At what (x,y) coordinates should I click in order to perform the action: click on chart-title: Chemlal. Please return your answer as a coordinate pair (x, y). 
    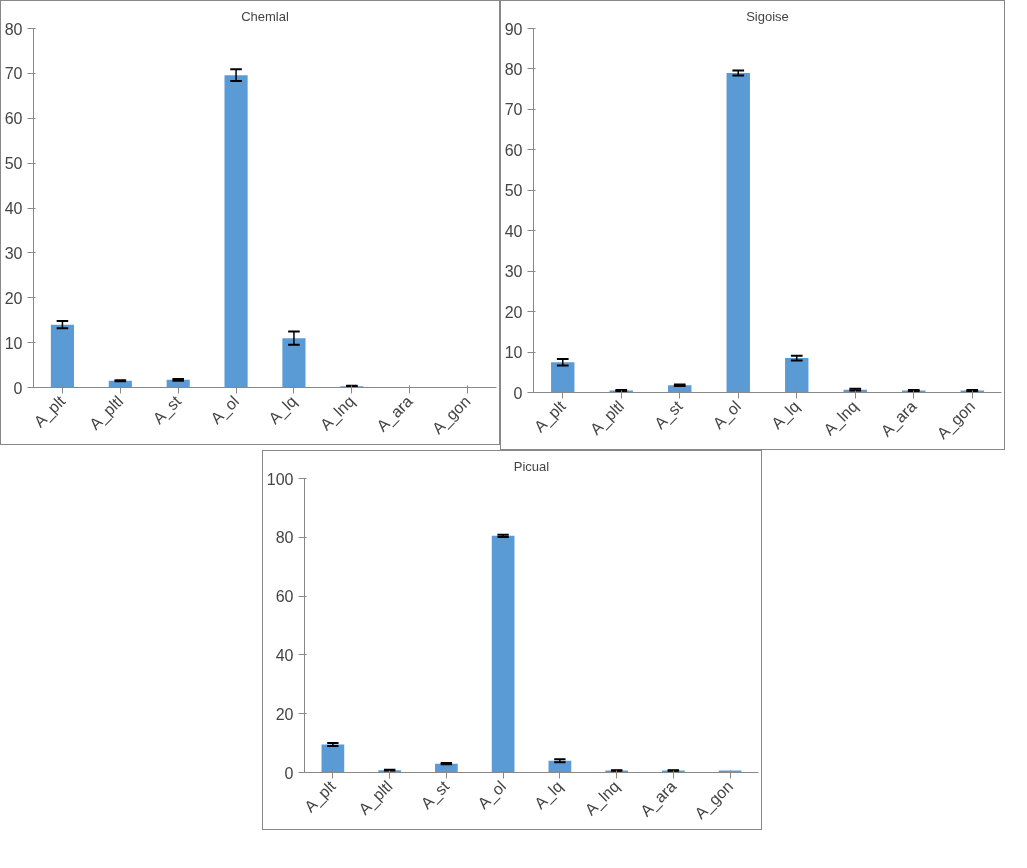
    Looking at the image, I should click on (265, 16).